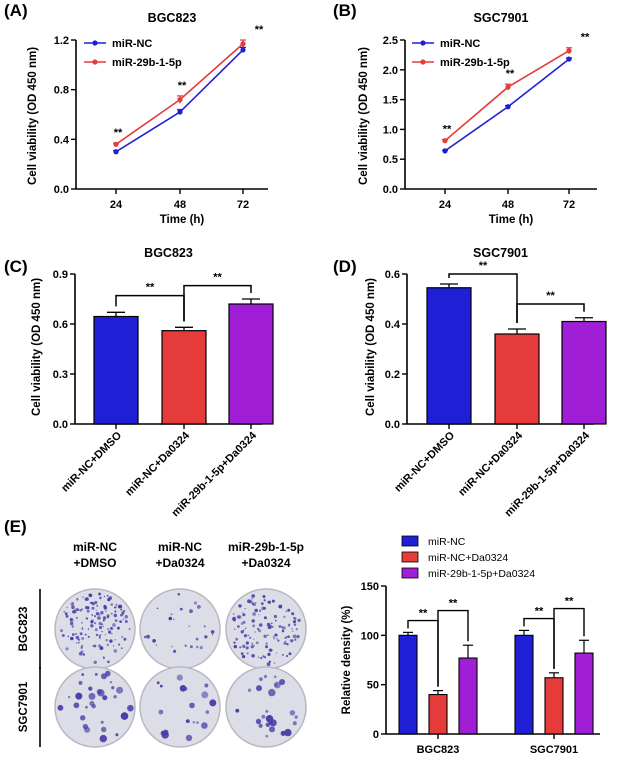 The image size is (620, 761). I want to click on chart-e-y-tick-label: 50, so click(373, 686).